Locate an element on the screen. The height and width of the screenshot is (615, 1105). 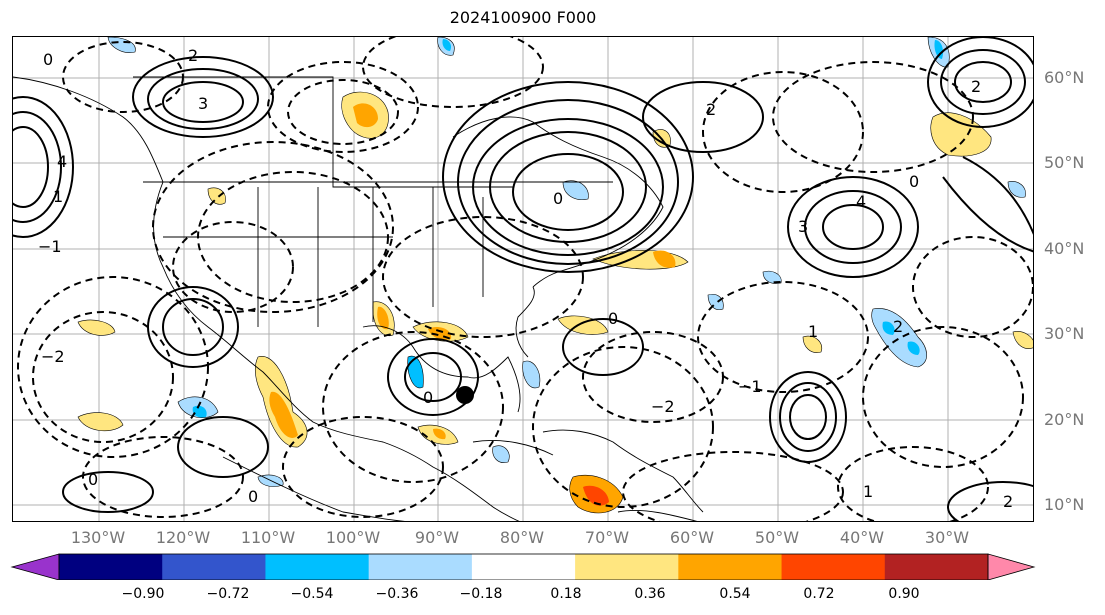
colorbar-tick-label: 0.36 is located at coordinates (650, 594).